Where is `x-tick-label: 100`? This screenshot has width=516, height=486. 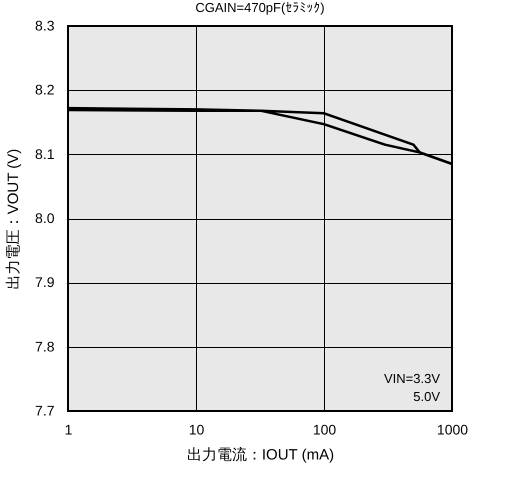 x-tick-label: 100 is located at coordinates (324, 430).